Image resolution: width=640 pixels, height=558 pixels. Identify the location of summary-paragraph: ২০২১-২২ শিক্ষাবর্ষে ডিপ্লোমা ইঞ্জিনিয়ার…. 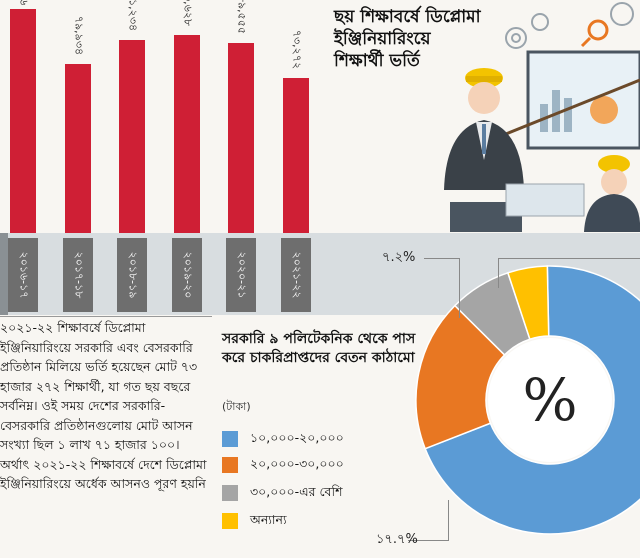
(103, 405).